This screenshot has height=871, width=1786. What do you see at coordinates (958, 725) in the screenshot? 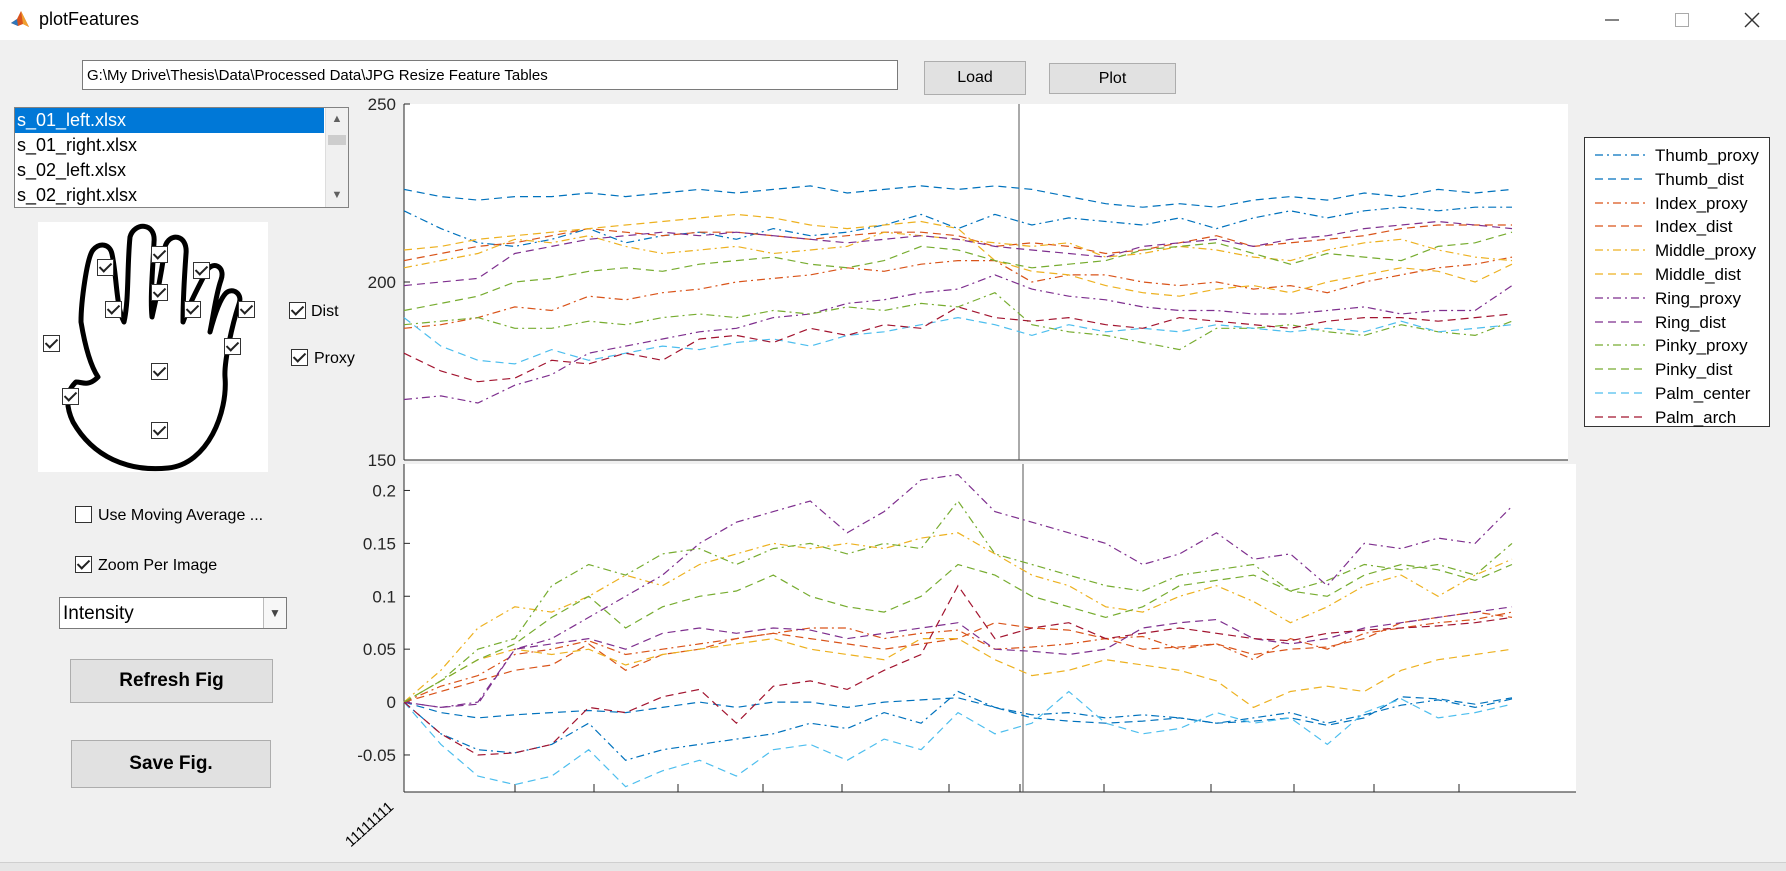
I see `series-line-thumb-proxy` at bounding box center [958, 725].